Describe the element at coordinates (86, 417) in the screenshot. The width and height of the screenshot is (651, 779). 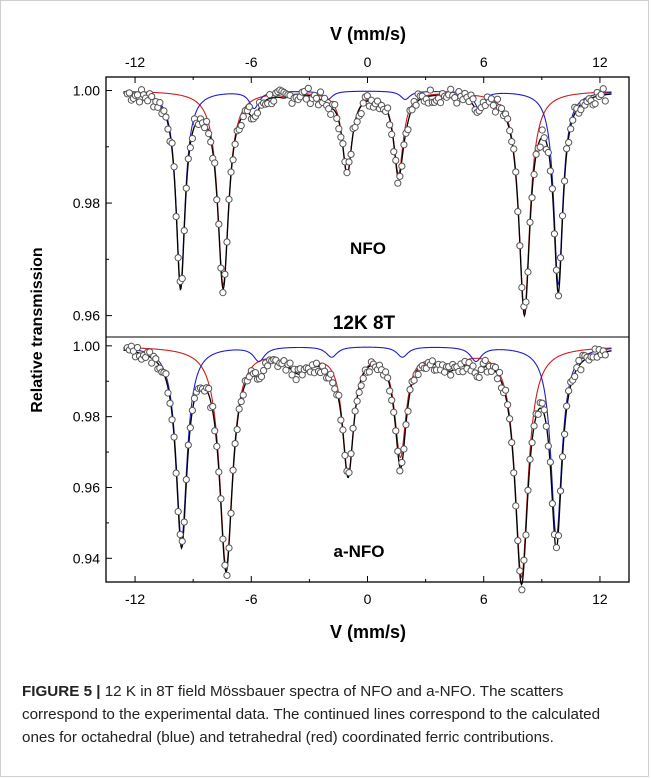
I see `y-tick-label: 0.98` at that location.